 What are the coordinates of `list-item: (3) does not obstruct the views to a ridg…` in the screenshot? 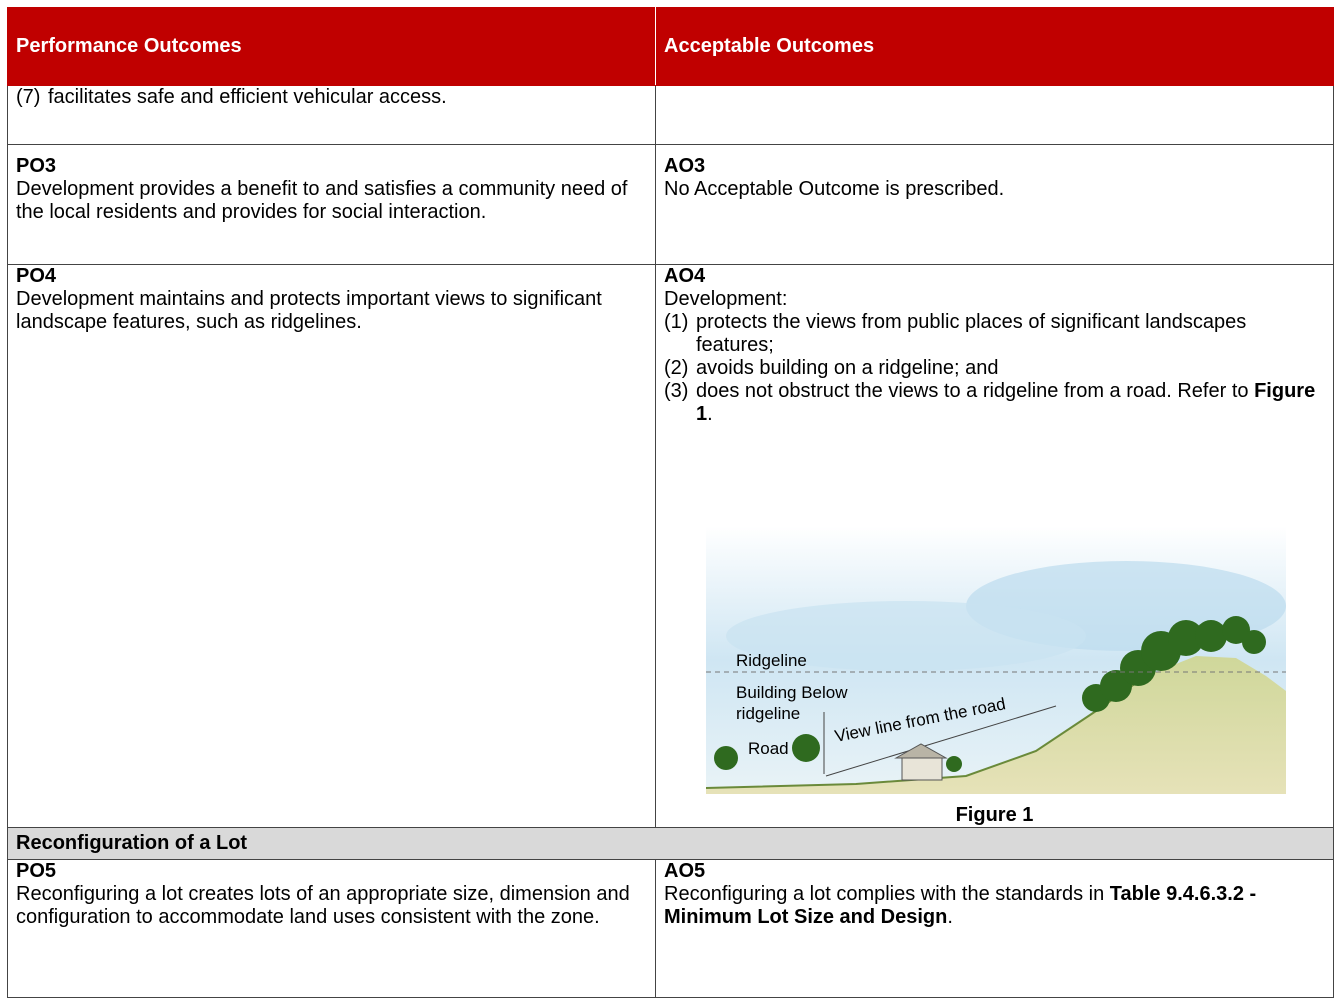 It's located at (994, 403).